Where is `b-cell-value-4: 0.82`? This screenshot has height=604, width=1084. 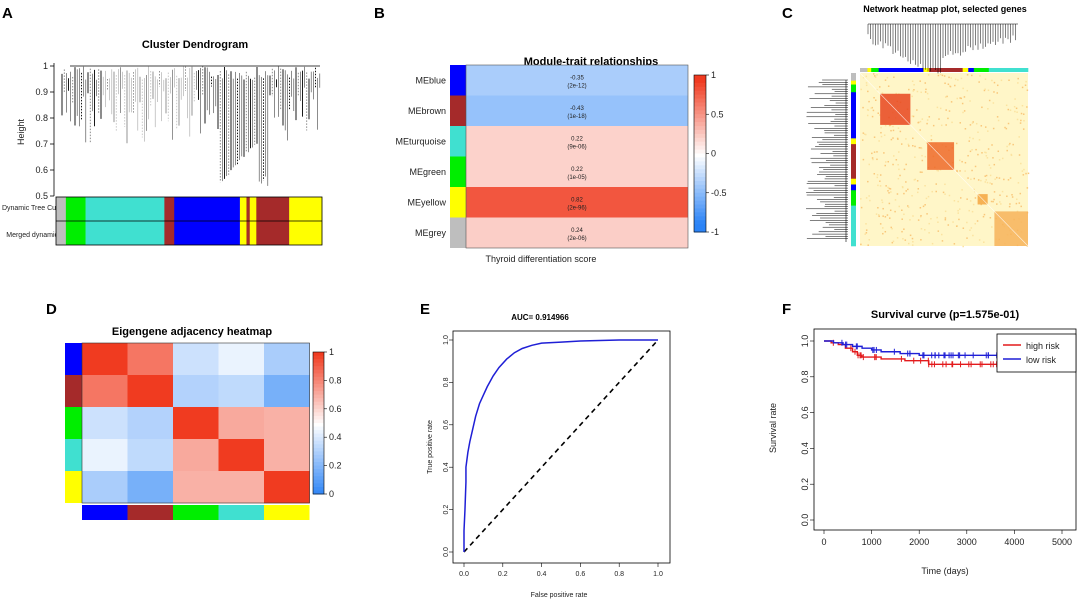
b-cell-value-4: 0.82 is located at coordinates (577, 200).